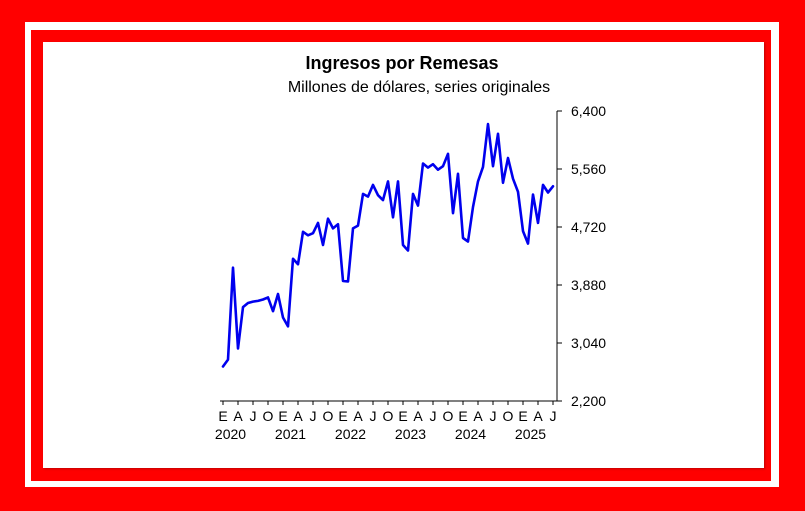 The width and height of the screenshot is (805, 511). I want to click on x-year-label: 2024, so click(470, 434).